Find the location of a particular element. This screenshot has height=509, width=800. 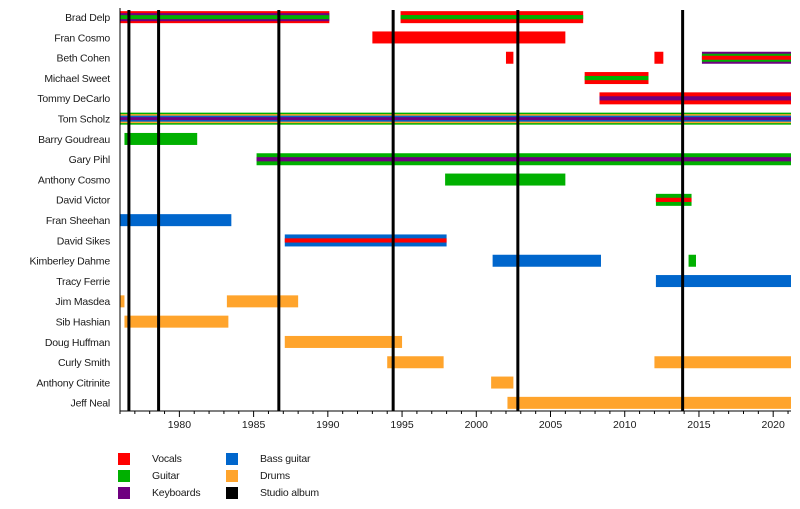

member-label: Brad Delp is located at coordinates (87, 18).